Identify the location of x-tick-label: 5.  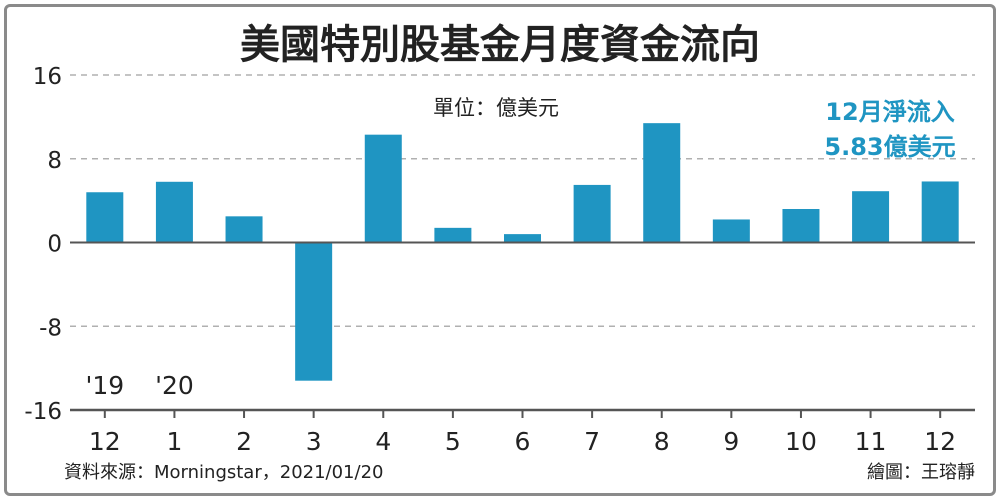
(453, 441).